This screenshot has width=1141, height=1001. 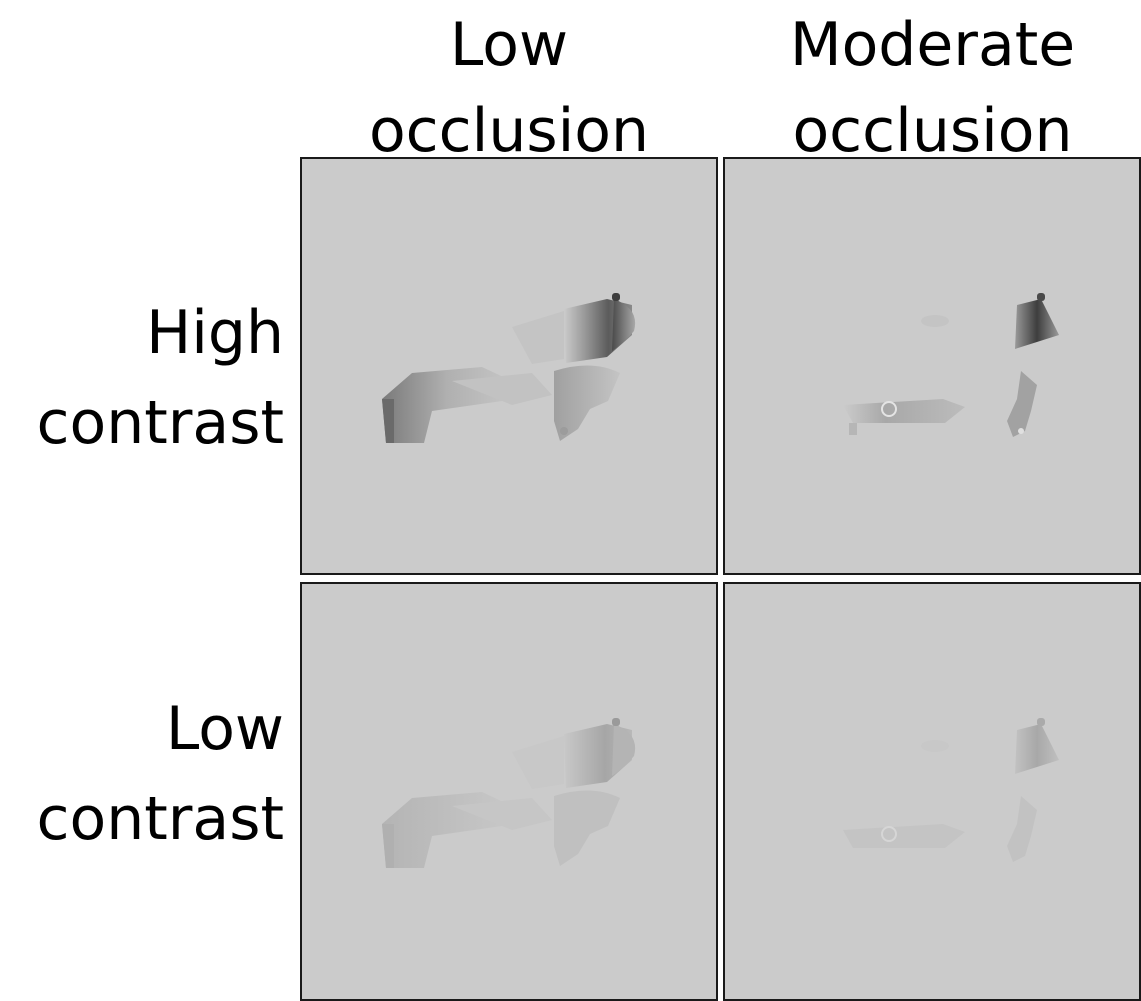 I want to click on row-header-high-contrast: High contrast, so click(x=160, y=378).